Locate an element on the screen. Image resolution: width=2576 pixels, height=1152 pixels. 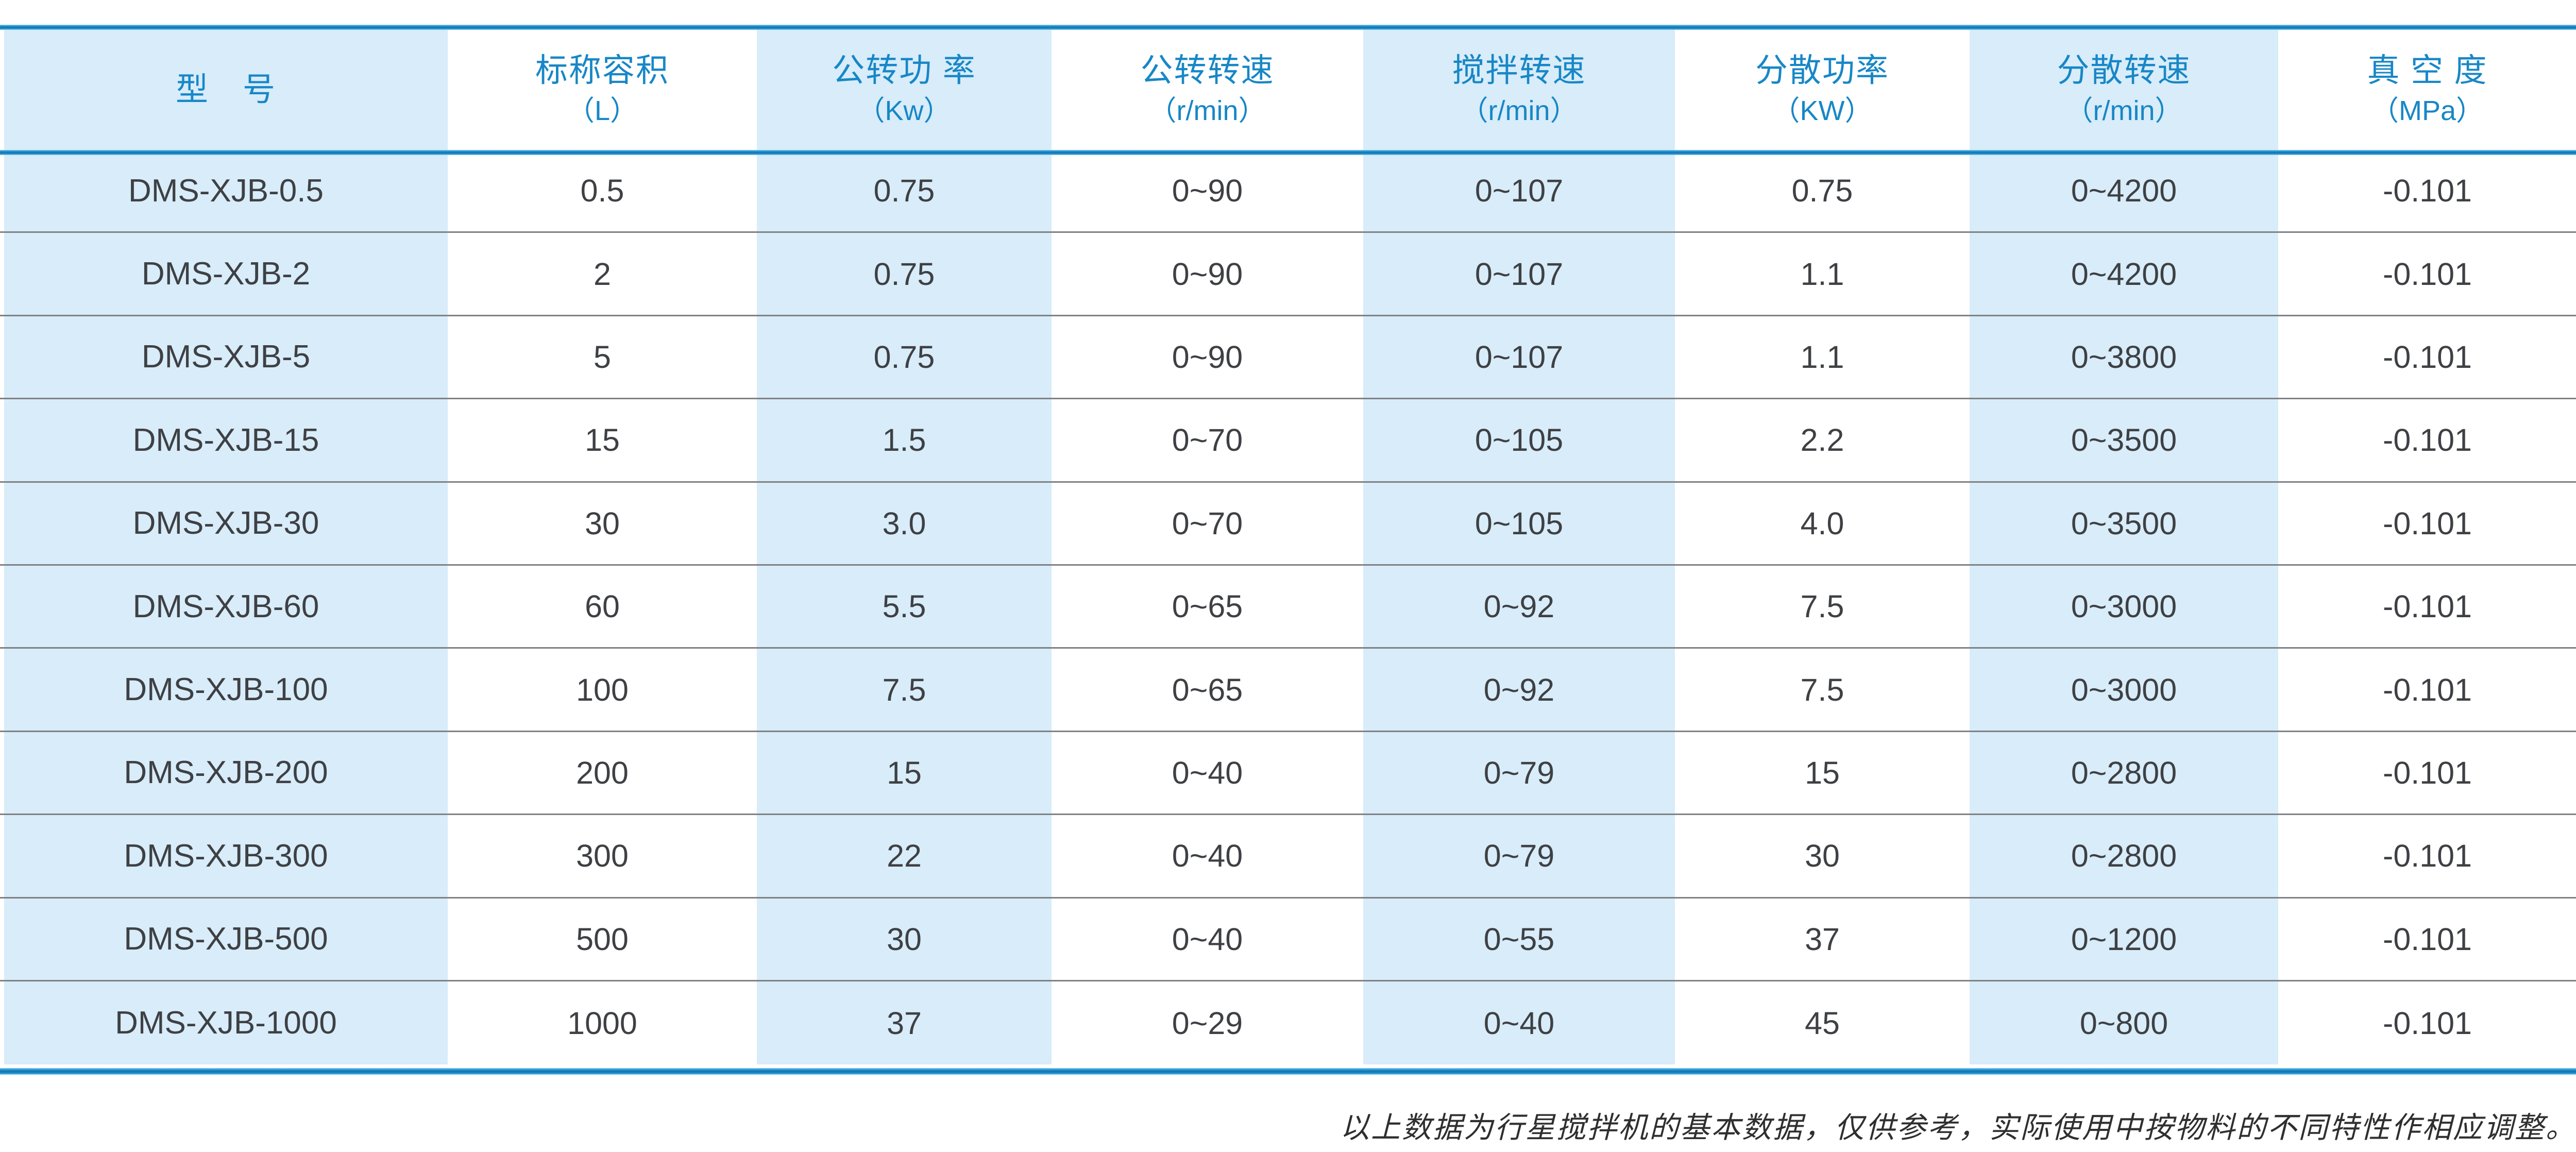
header-title: 标称容积 is located at coordinates (602, 71).